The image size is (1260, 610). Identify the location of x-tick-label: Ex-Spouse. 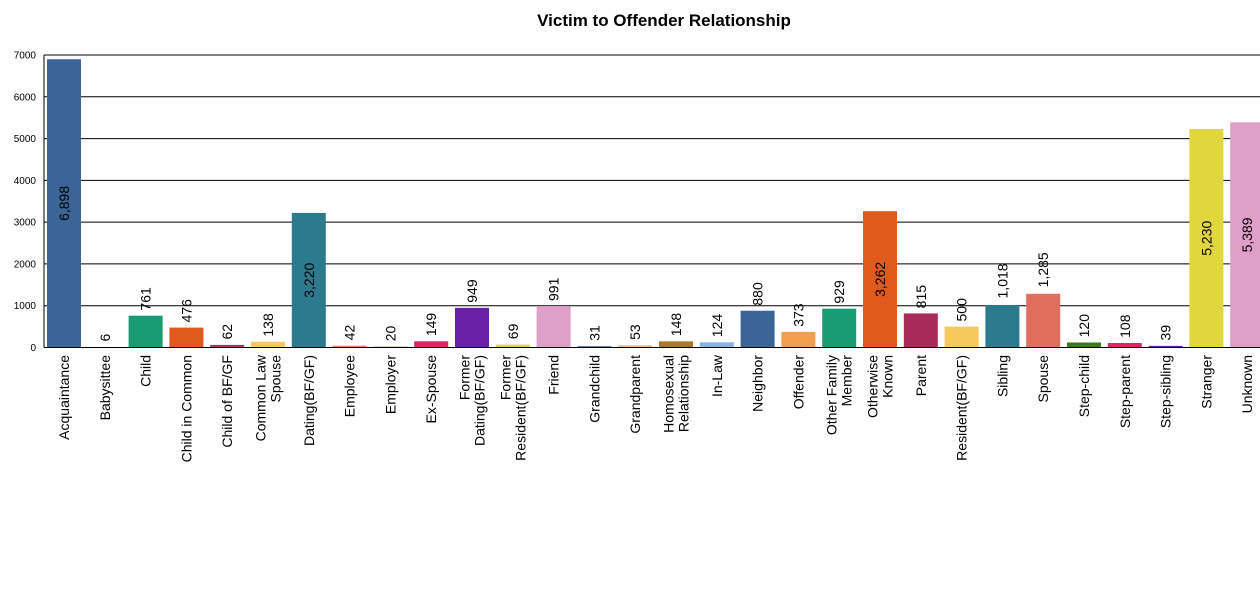
(431, 389).